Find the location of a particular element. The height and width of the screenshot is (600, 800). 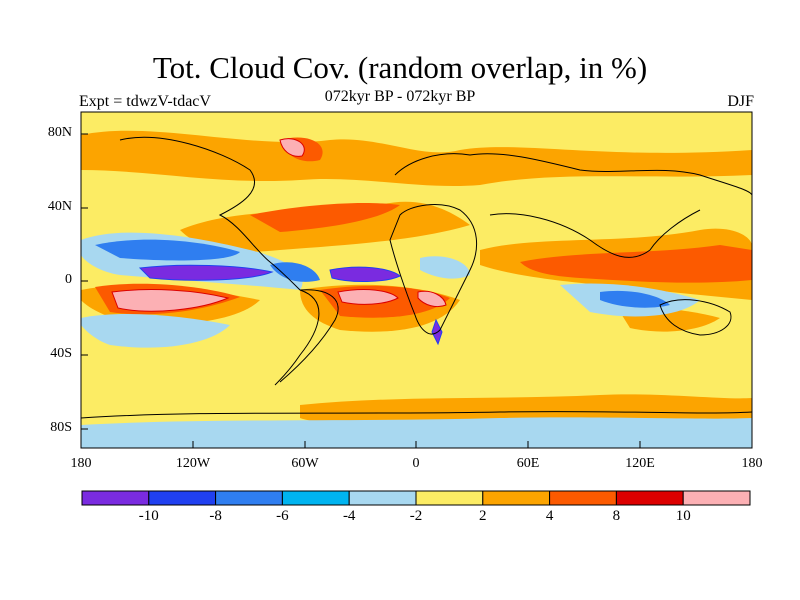

plot-subtitle: 072kyr BP - 072kyr BP is located at coordinates (400, 96).